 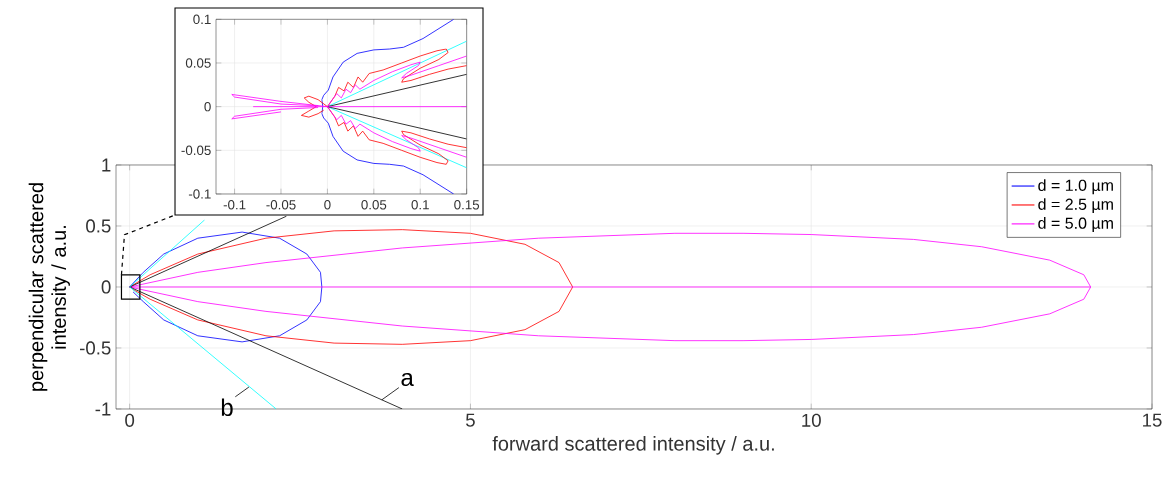 What do you see at coordinates (106, 165) in the screenshot?
I see `y-tick-label: 1` at bounding box center [106, 165].